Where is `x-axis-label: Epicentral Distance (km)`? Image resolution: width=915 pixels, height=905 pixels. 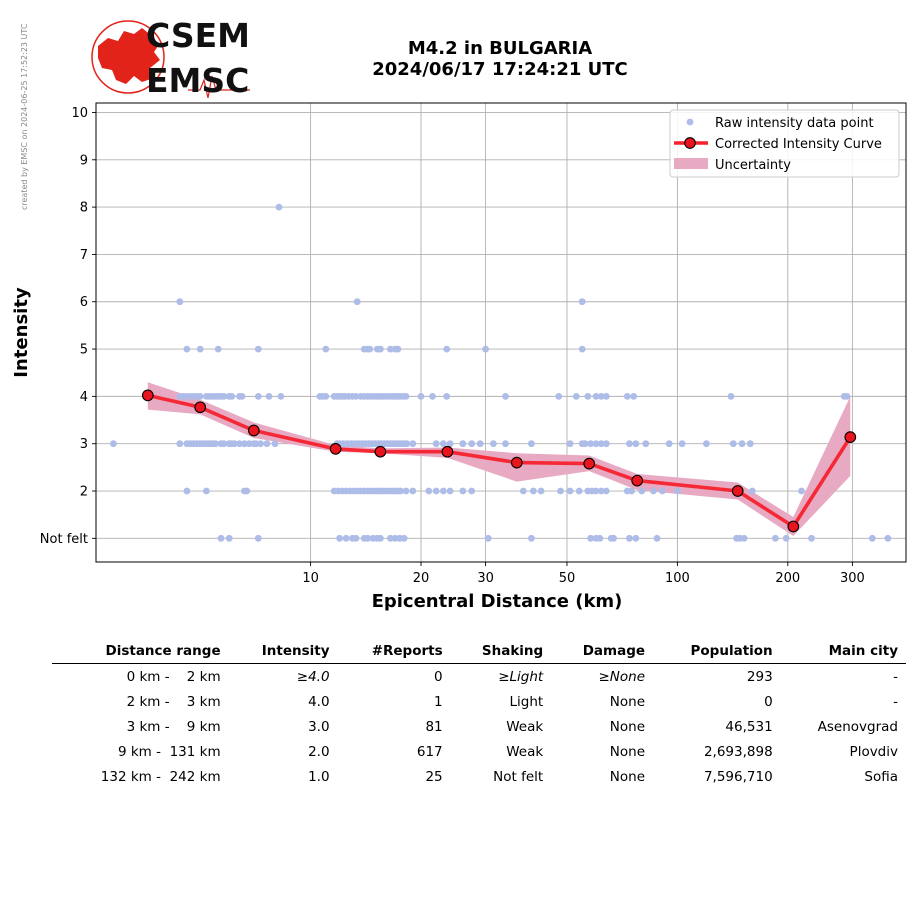
x-axis-label: Epicentral Distance (km) is located at coordinates (497, 601).